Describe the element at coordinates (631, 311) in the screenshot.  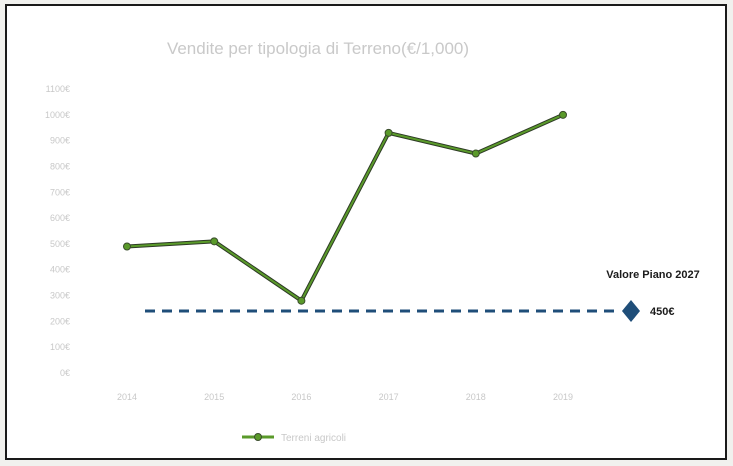
I see `reference-marker` at that location.